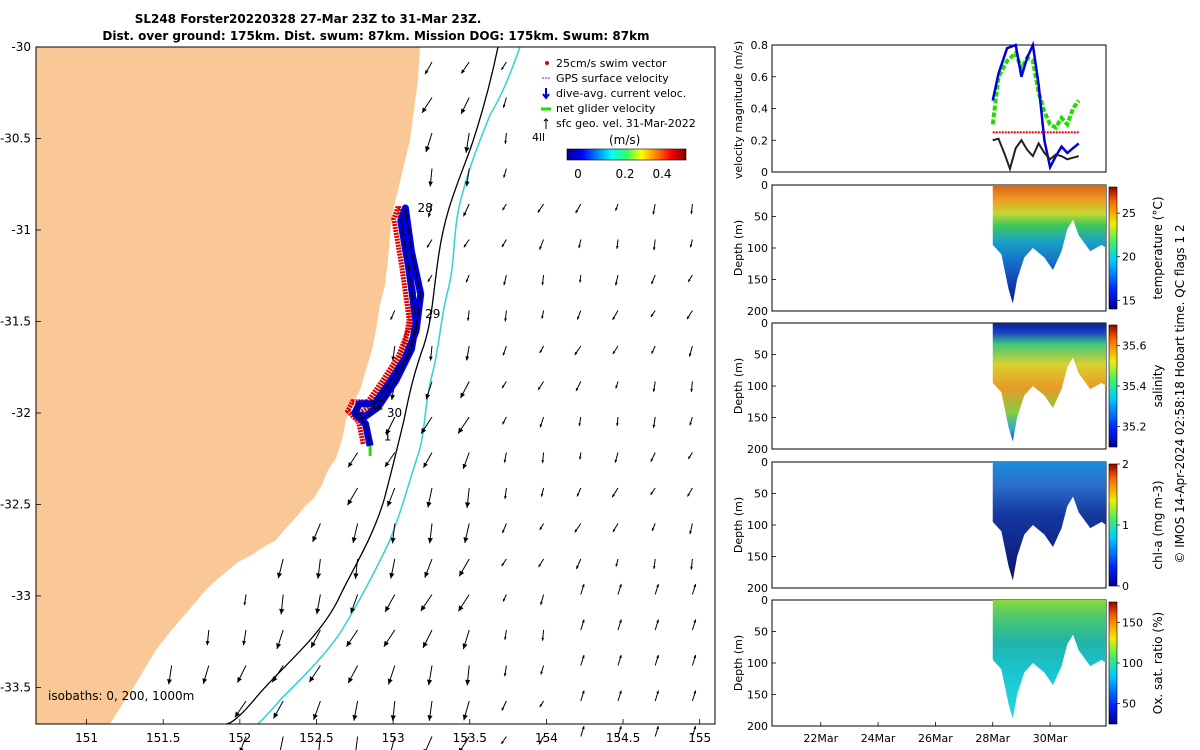  I want to click on oxygen-ytick-label: 100, so click(757, 663).